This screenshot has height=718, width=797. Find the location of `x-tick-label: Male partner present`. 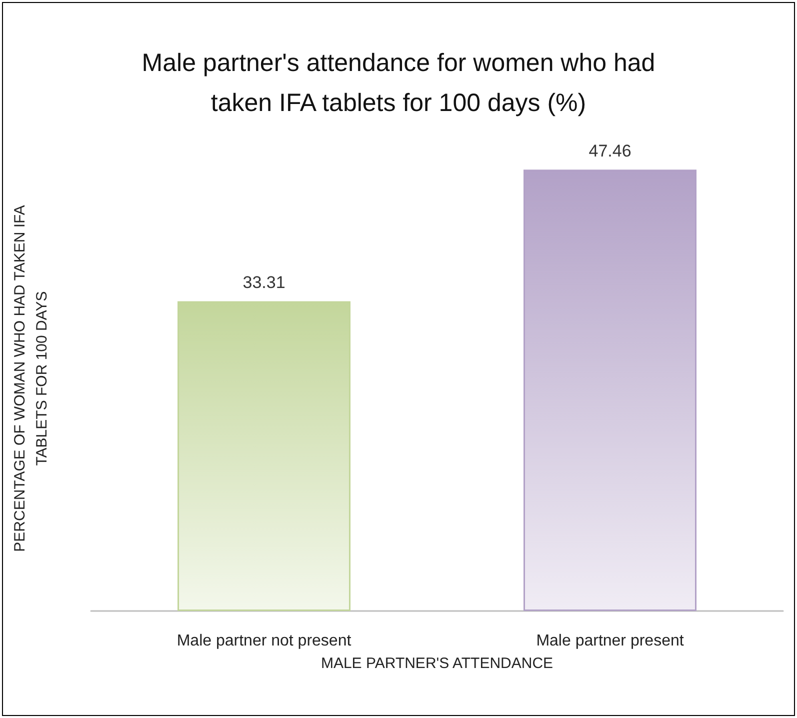

x-tick-label: Male partner present is located at coordinates (610, 641).